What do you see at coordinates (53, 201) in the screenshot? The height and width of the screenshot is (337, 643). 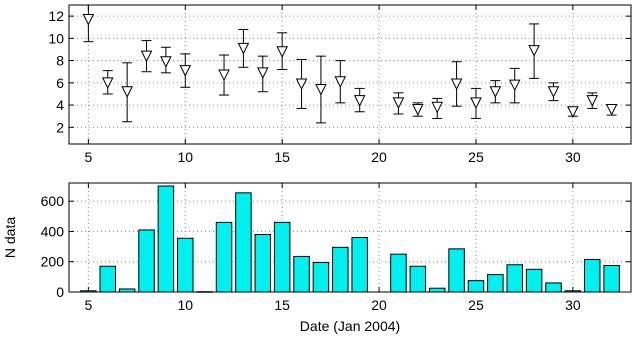 I see `y-tick-label: 600` at bounding box center [53, 201].